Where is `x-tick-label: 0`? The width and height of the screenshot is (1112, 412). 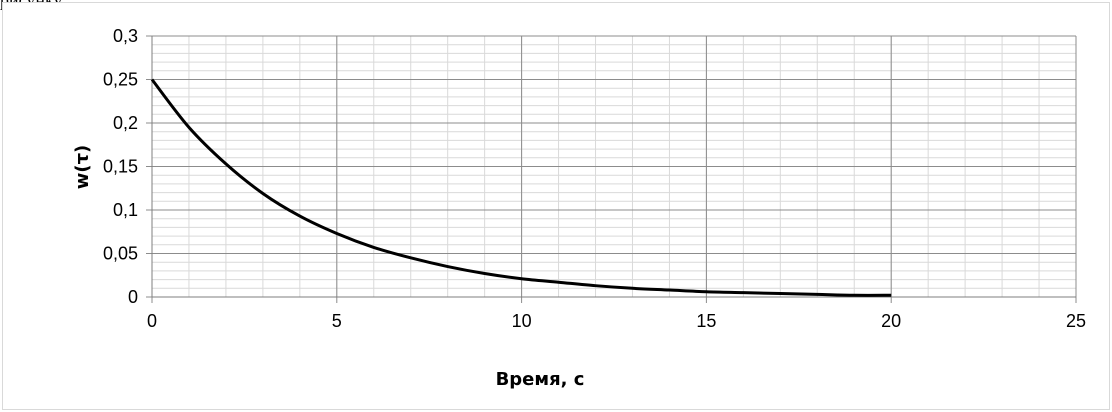
x-tick-label: 0 is located at coordinates (152, 321).